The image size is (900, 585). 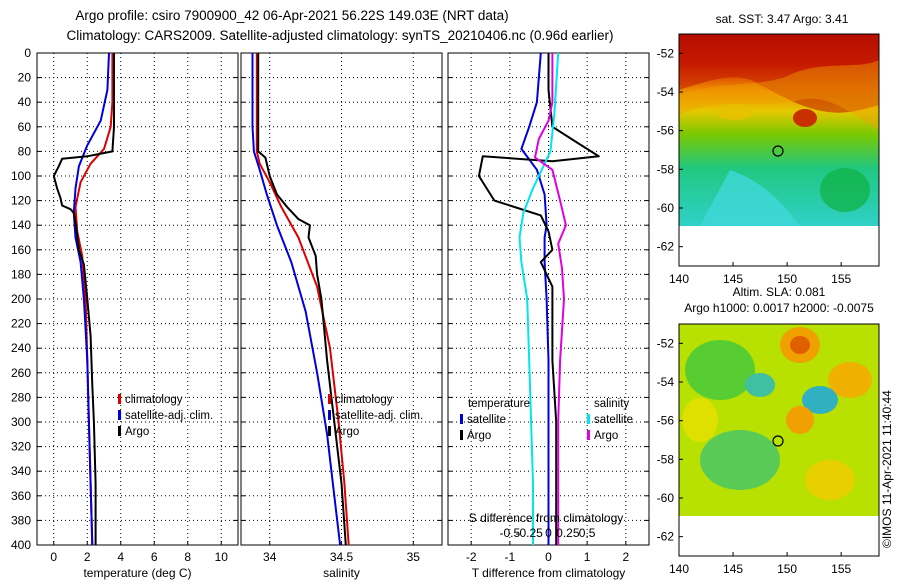 What do you see at coordinates (666, 131) in the screenshot?
I see `sst-ytick-label: -56` at bounding box center [666, 131].